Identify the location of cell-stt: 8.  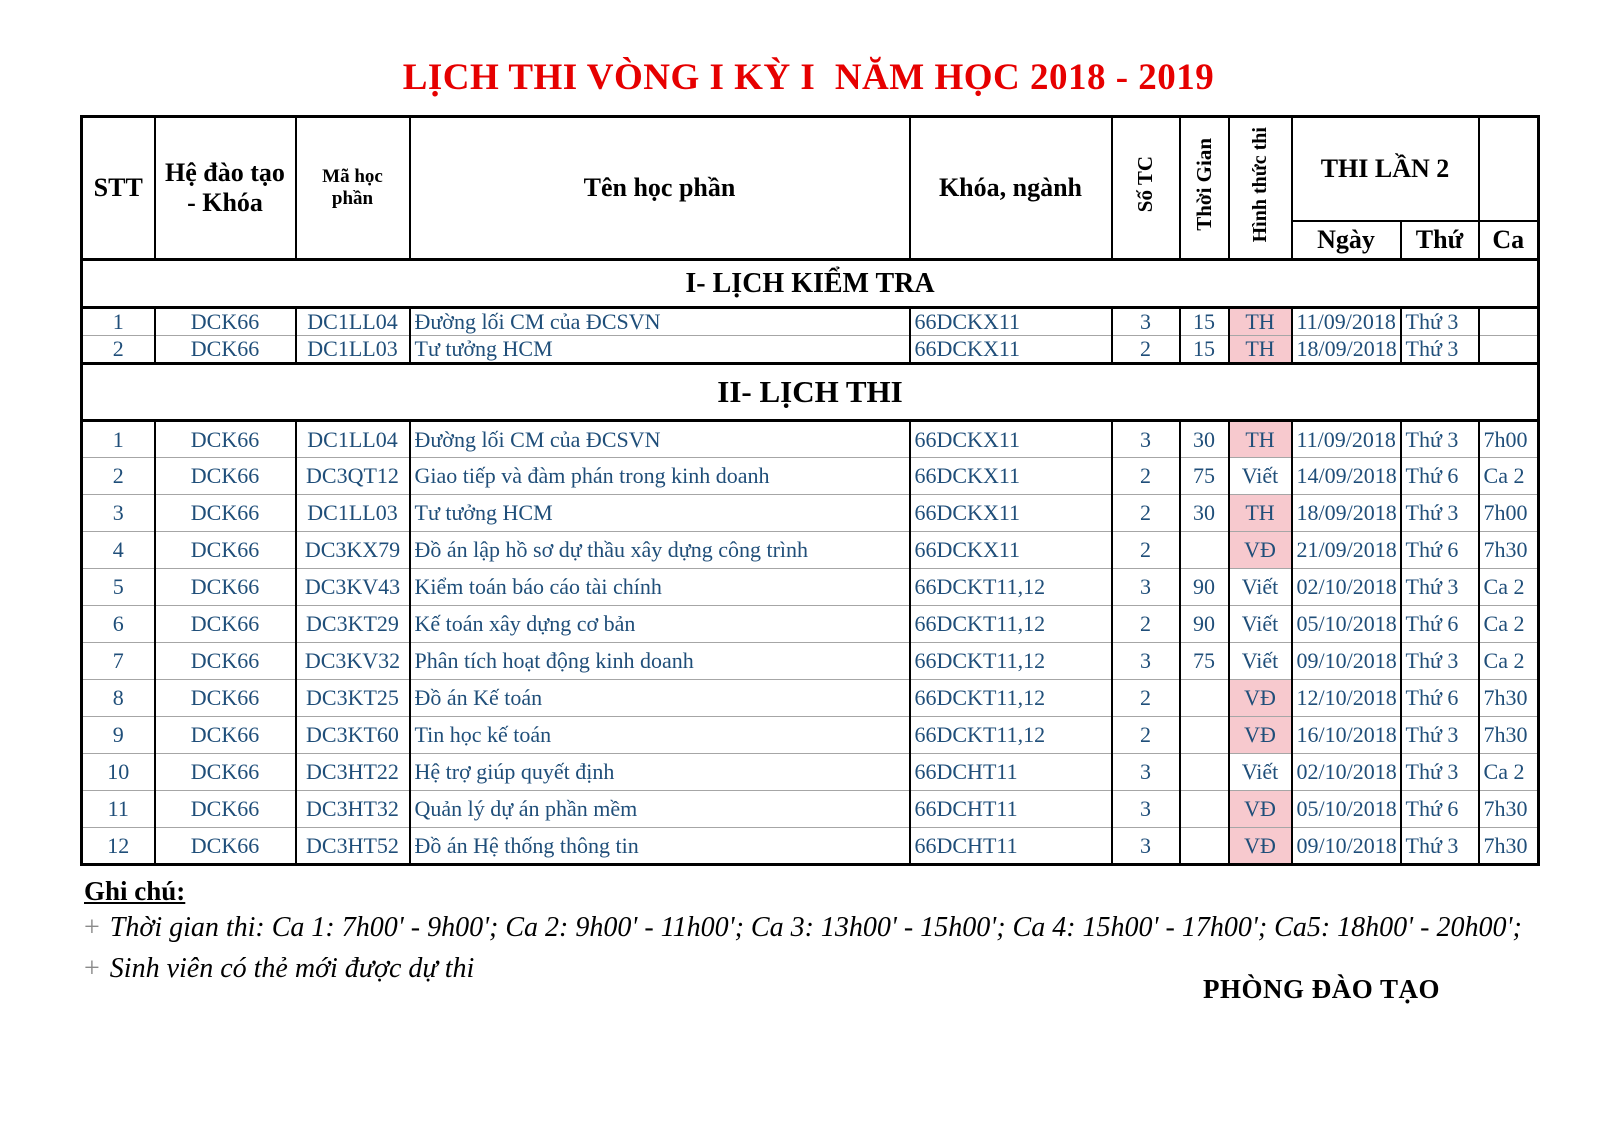
(118, 698).